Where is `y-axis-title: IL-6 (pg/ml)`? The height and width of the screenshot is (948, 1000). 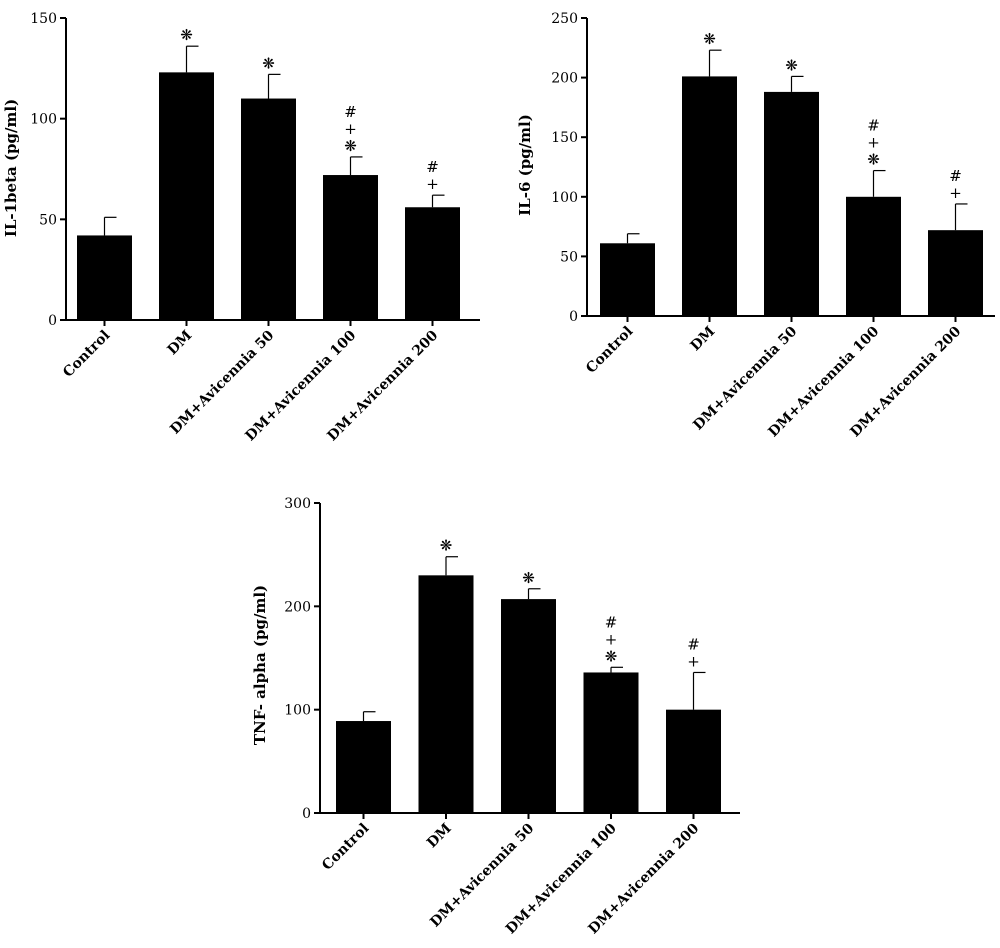 y-axis-title: IL-6 (pg/ml) is located at coordinates (525, 165).